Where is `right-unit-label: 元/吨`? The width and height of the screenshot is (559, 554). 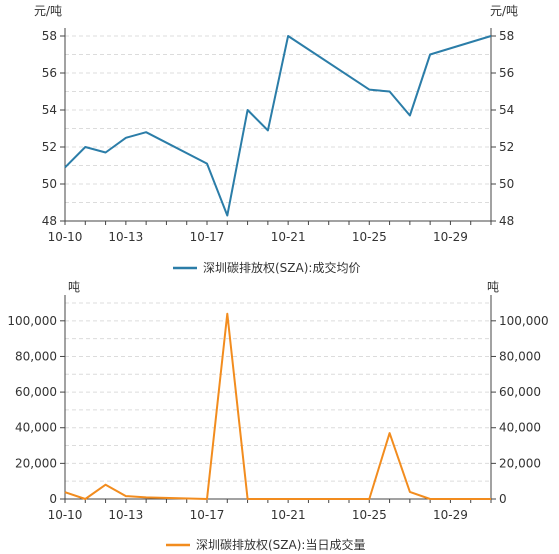
right-unit-label: 元/吨 is located at coordinates (504, 11).